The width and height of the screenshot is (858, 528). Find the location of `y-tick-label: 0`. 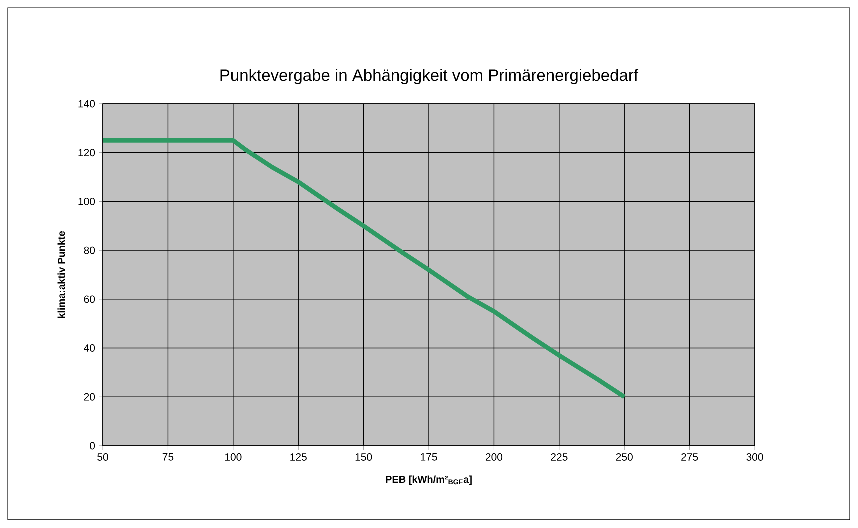

y-tick-label: 0 is located at coordinates (93, 446).